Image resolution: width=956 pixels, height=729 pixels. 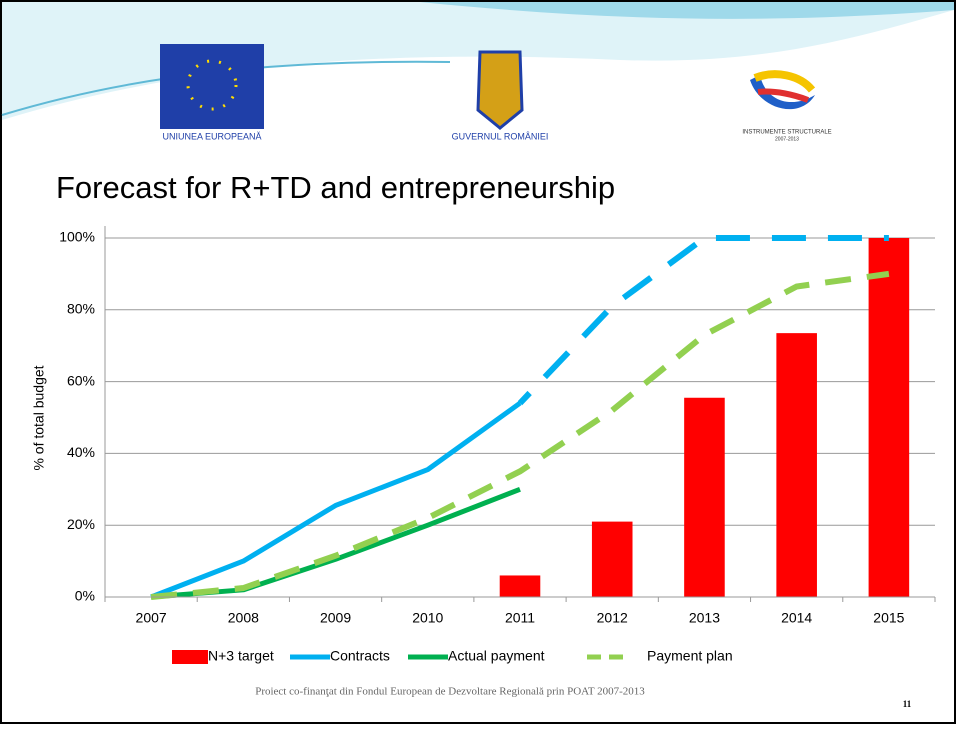 What do you see at coordinates (241, 656) in the screenshot?
I see `legend-label: N+3 target` at bounding box center [241, 656].